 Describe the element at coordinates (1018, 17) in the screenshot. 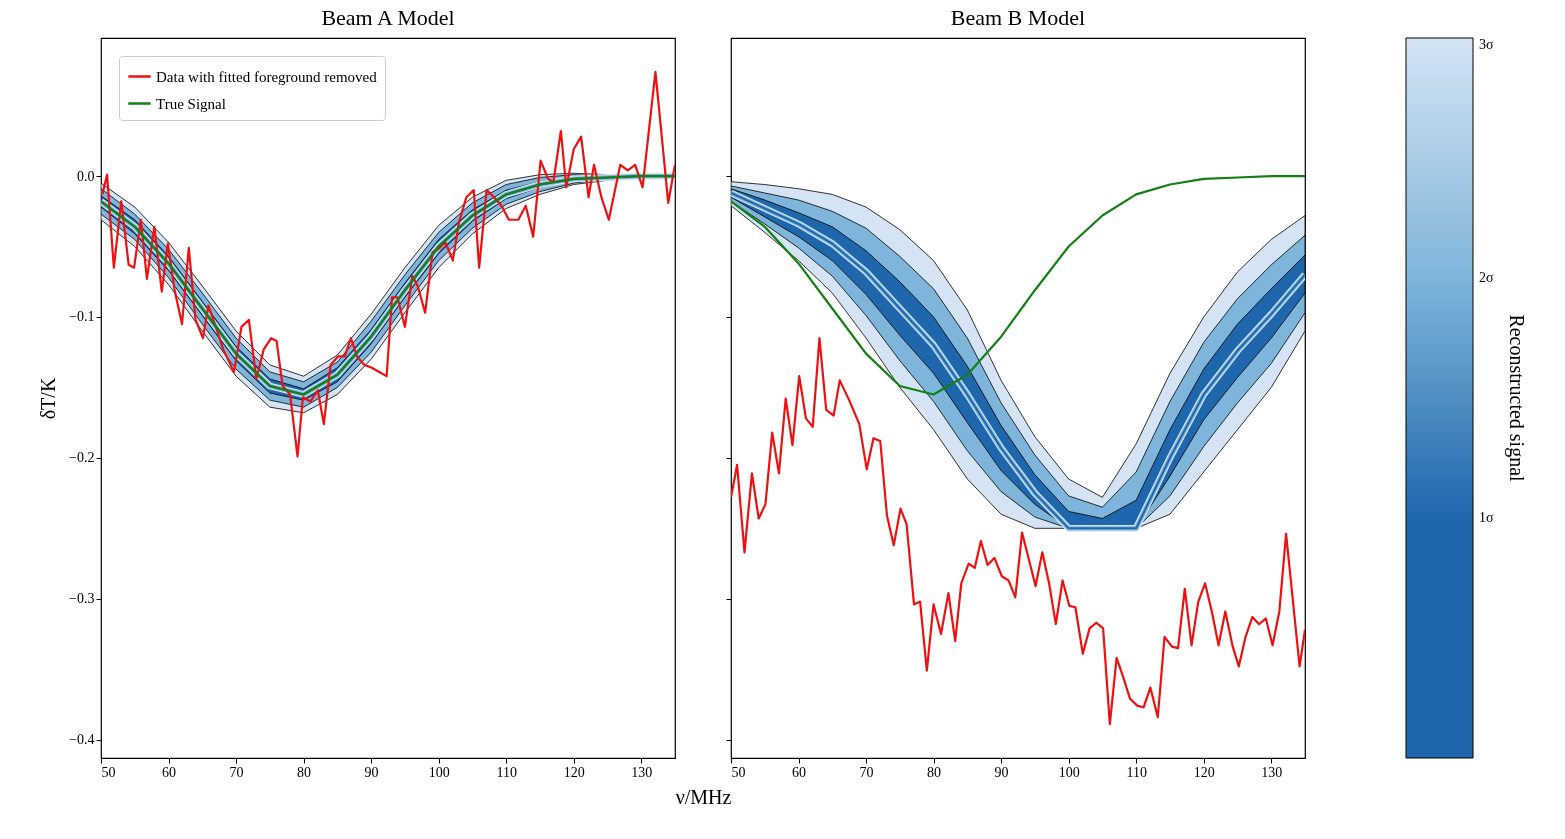

I see `chart-title: Beam B Model` at that location.